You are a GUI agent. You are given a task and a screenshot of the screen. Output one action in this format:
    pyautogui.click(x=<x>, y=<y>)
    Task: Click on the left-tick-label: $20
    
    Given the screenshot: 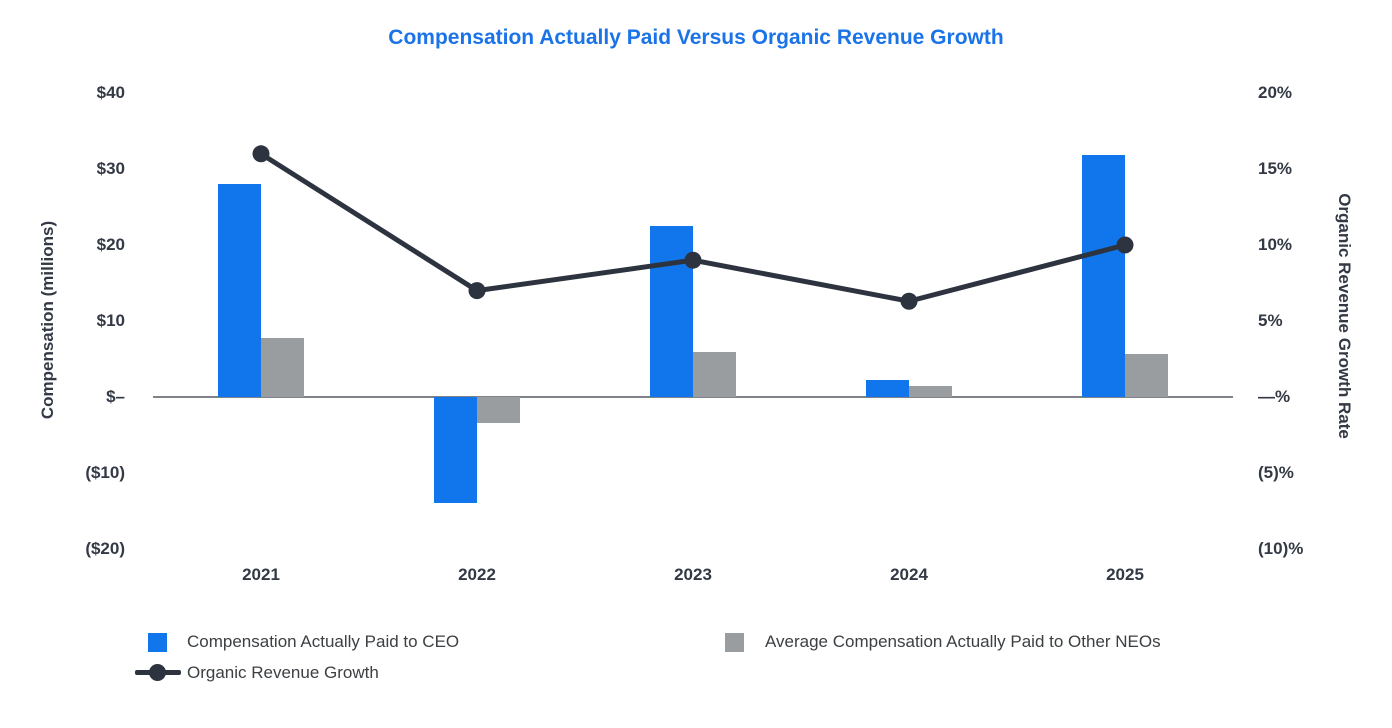 What is the action you would take?
    pyautogui.click(x=110, y=244)
    